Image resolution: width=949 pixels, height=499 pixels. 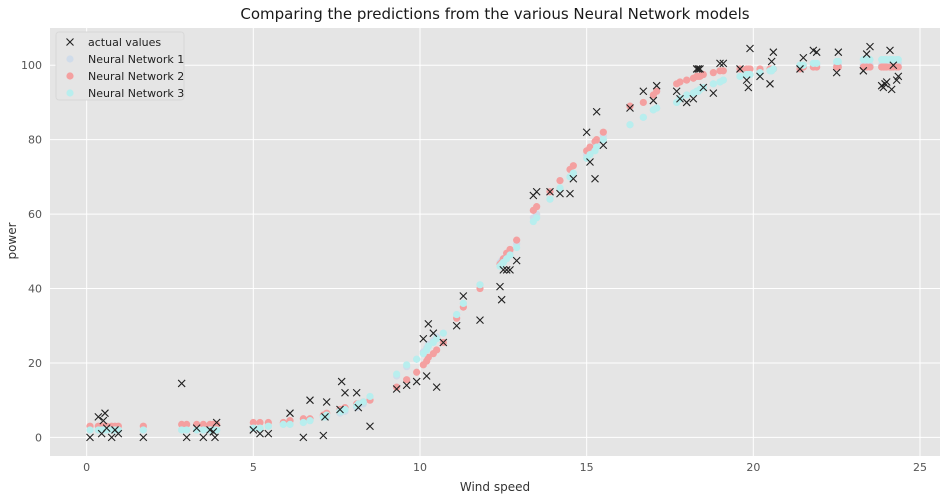 What do you see at coordinates (136, 76) in the screenshot?
I see `legend-label: Neural Network 2` at bounding box center [136, 76].